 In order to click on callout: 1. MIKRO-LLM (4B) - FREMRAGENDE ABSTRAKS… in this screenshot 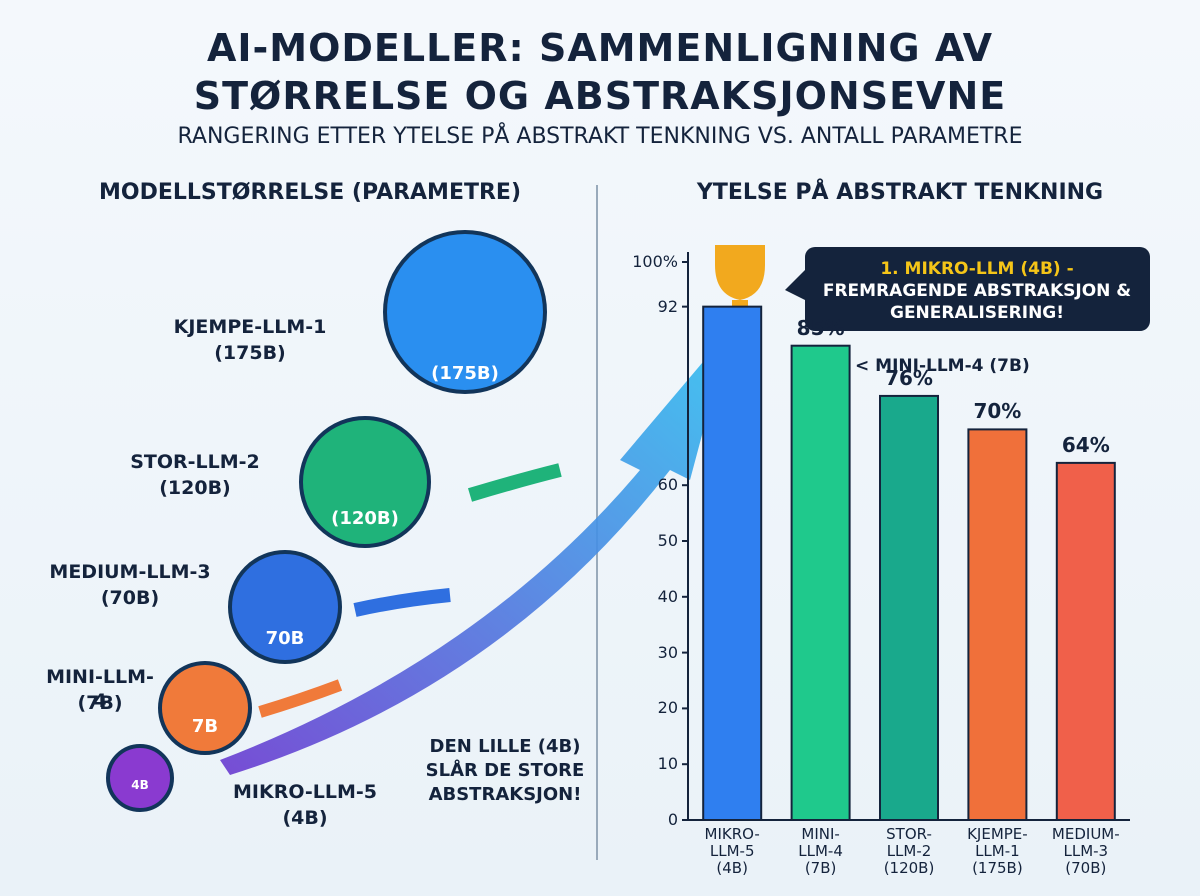, I will do `click(977, 291)`.